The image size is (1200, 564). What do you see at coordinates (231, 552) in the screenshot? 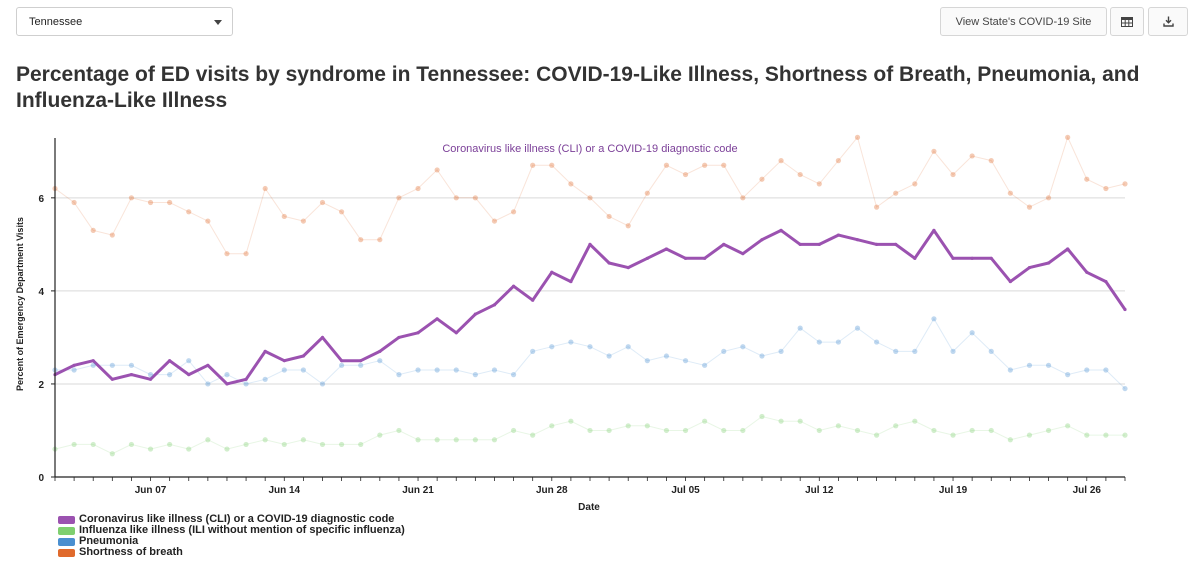
I see `legend-item-sob: Shortness of breath` at bounding box center [231, 552].